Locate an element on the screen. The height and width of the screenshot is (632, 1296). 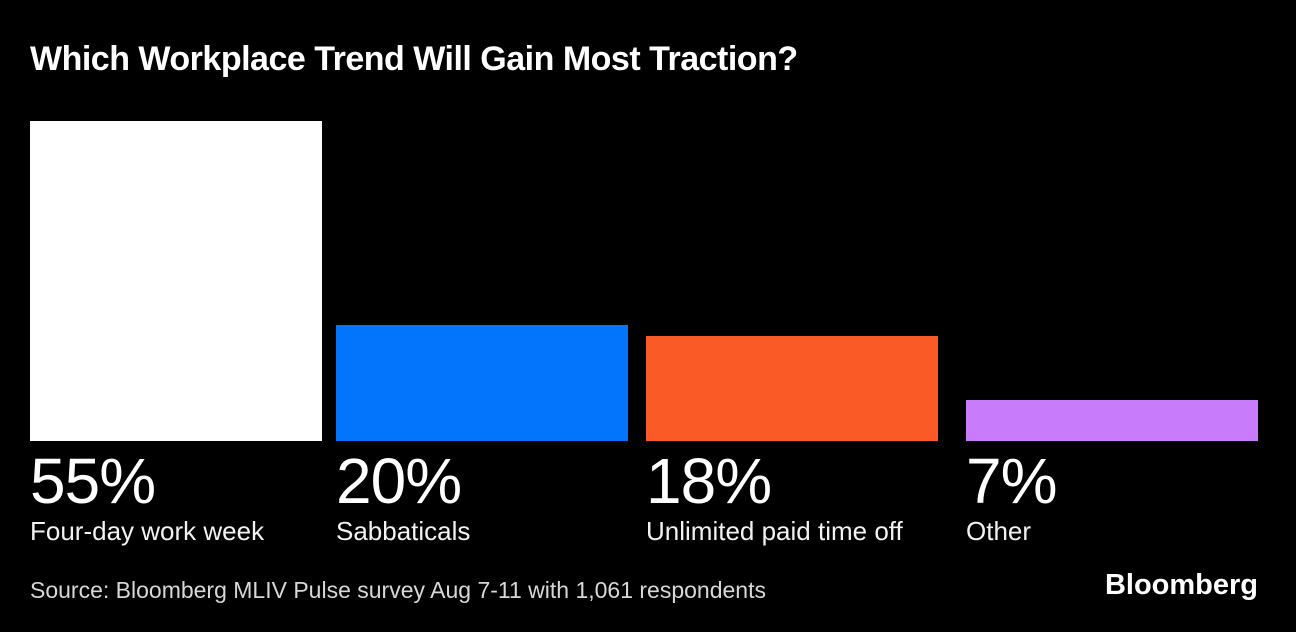
bar-unlimited-paid-time-off is located at coordinates (792, 388).